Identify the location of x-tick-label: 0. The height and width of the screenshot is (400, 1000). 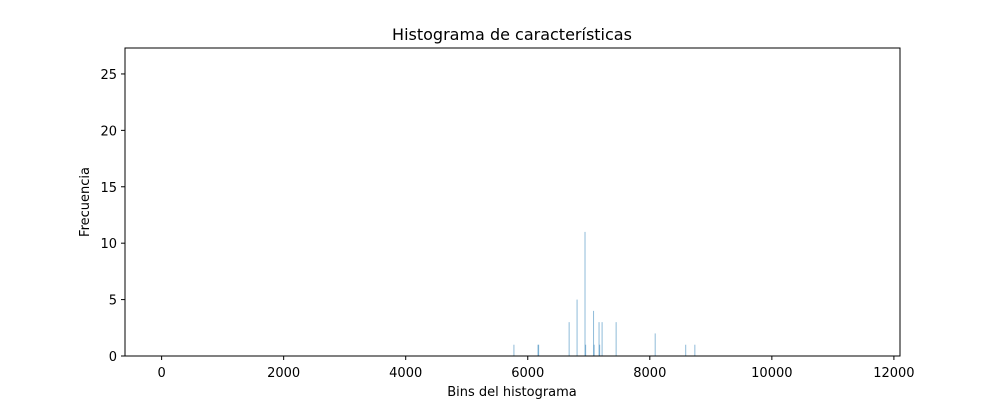
(161, 373).